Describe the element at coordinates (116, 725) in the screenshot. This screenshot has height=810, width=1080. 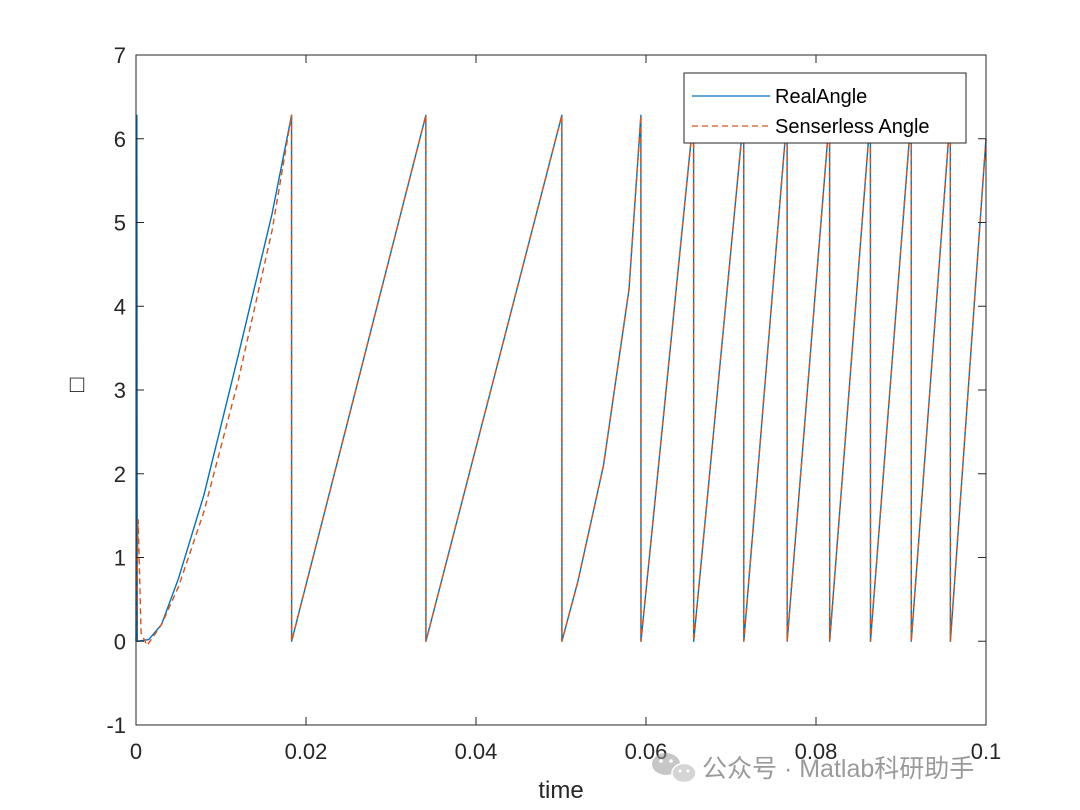
I see `y-tick-label: -1` at that location.